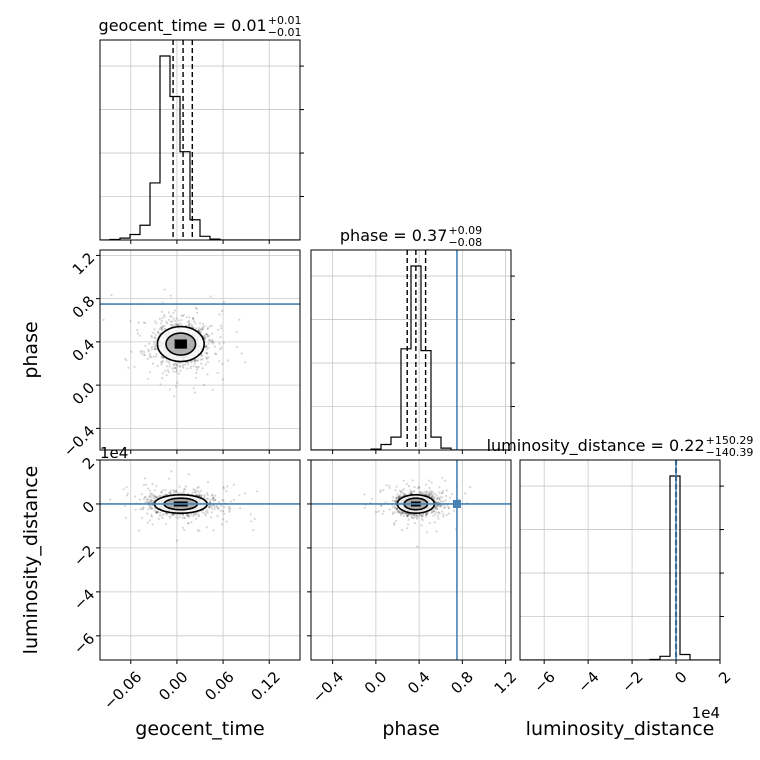  I want to click on panel-frame, so click(411, 560).